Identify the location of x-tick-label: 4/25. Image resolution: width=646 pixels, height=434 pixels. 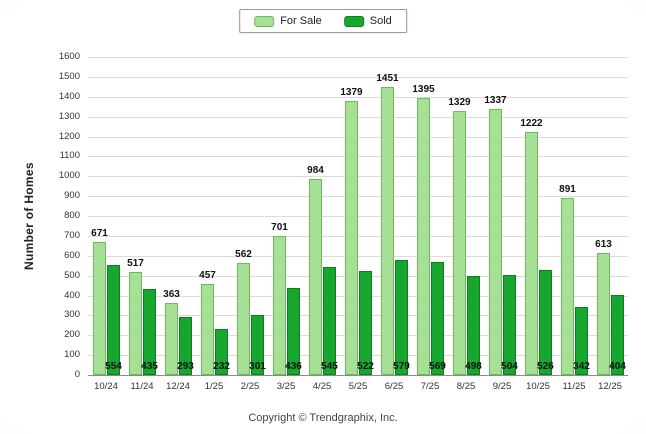
(322, 386).